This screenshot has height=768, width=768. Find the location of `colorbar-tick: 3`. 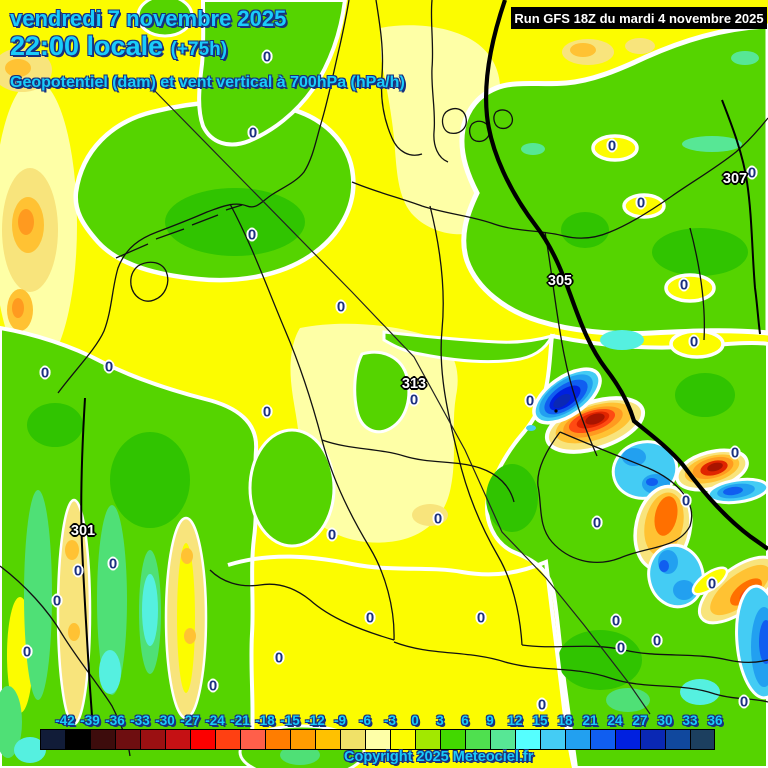

colorbar-tick: 3 is located at coordinates (440, 720).